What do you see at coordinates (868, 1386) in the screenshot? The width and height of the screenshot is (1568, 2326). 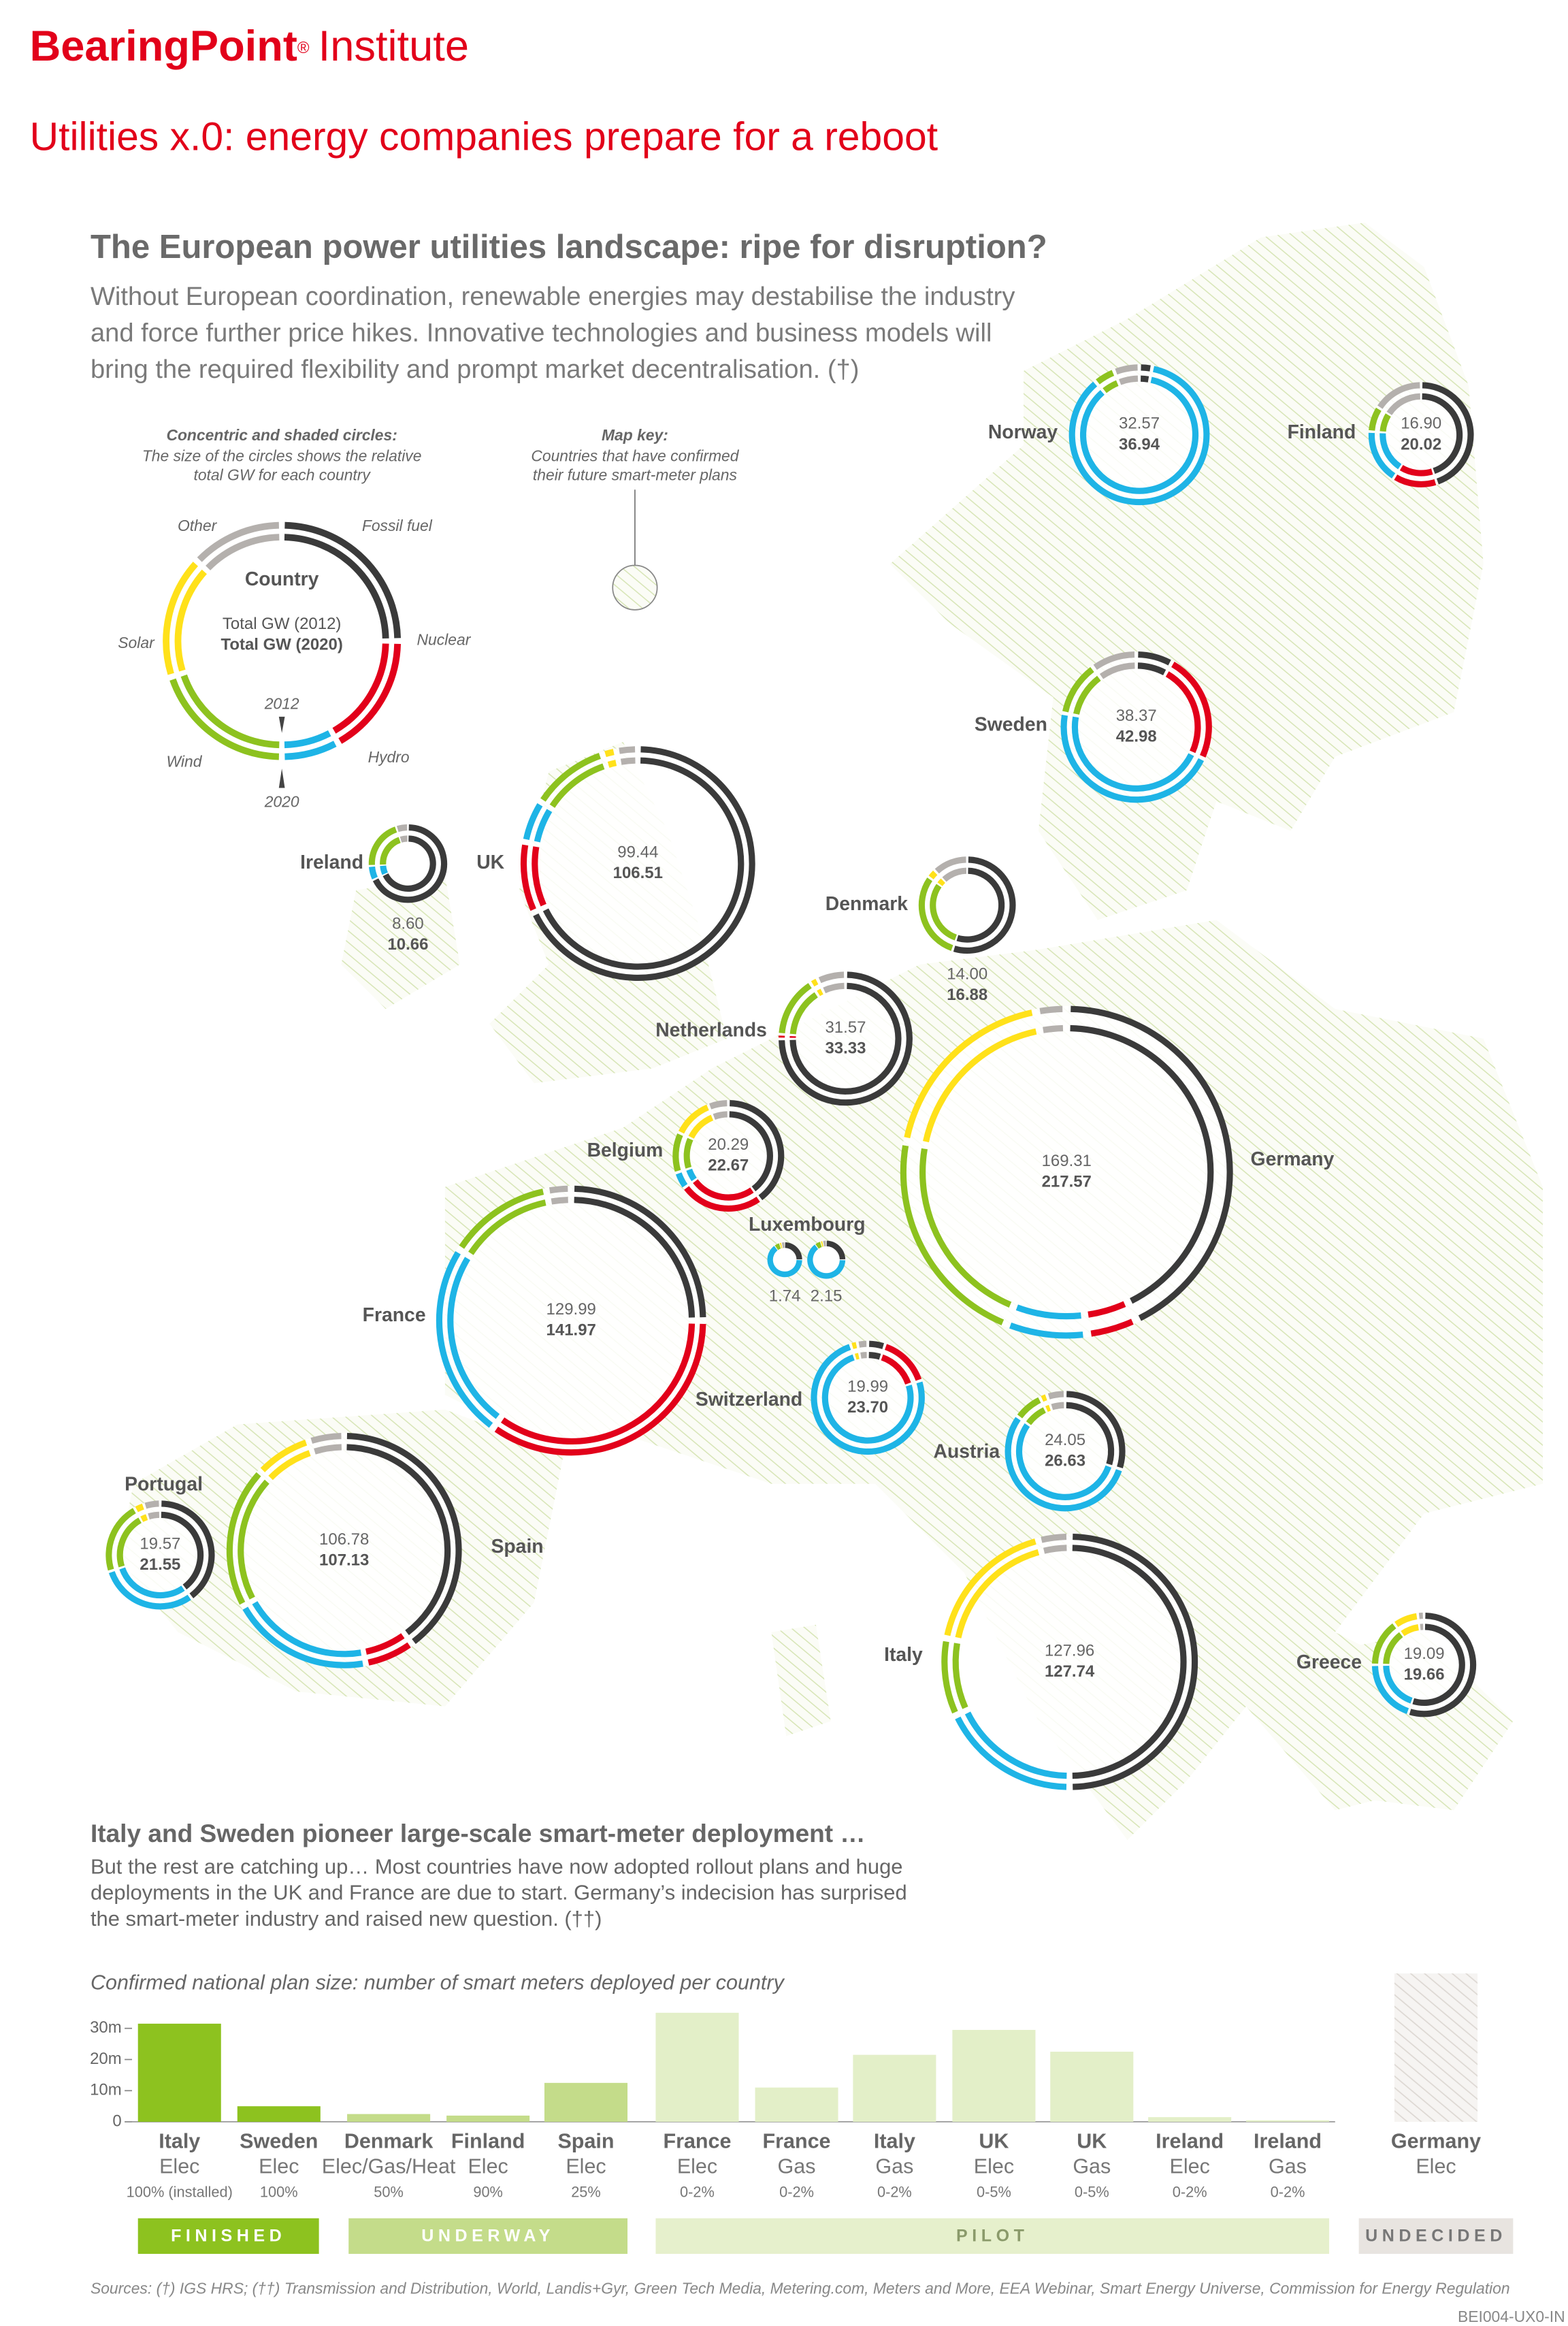 I see `gw-2012: 19.99` at bounding box center [868, 1386].